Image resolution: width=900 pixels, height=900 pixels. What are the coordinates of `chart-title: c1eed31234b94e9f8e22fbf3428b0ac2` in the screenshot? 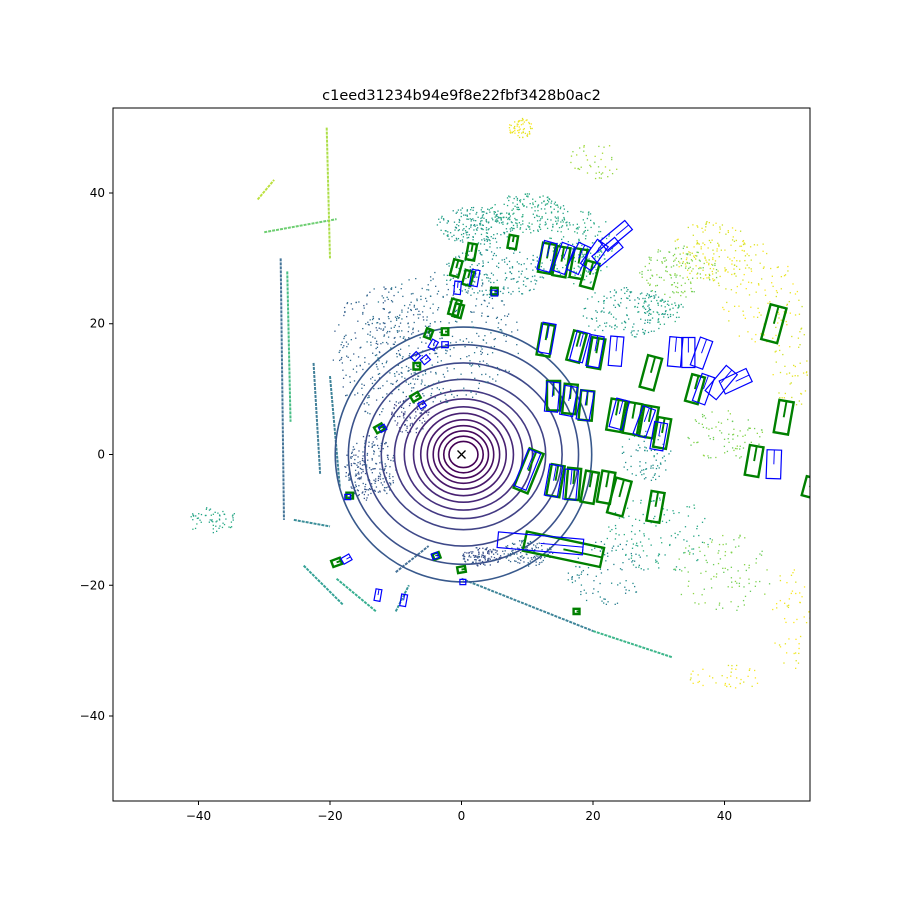 It's located at (461, 96).